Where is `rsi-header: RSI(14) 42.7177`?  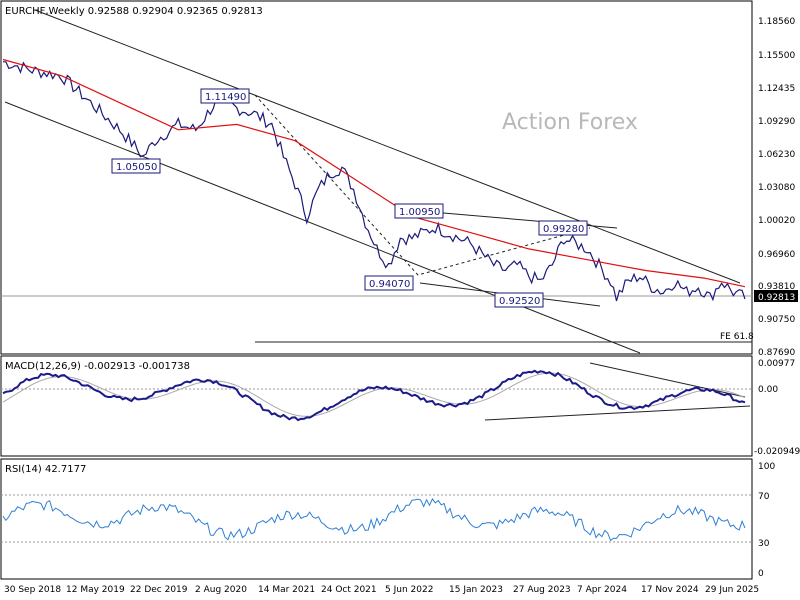
rsi-header: RSI(14) 42.7177 is located at coordinates (45, 469).